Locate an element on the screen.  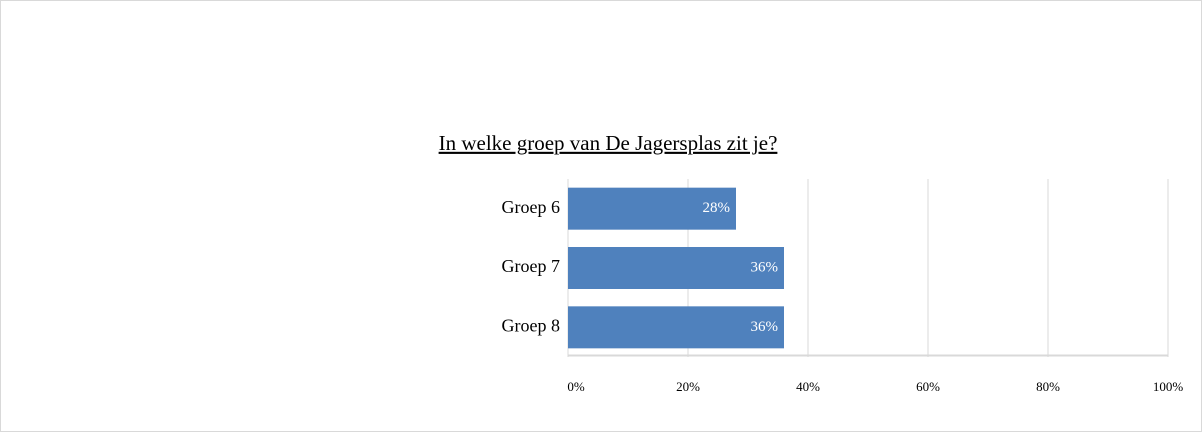
x-tick-label: 0% is located at coordinates (576, 386).